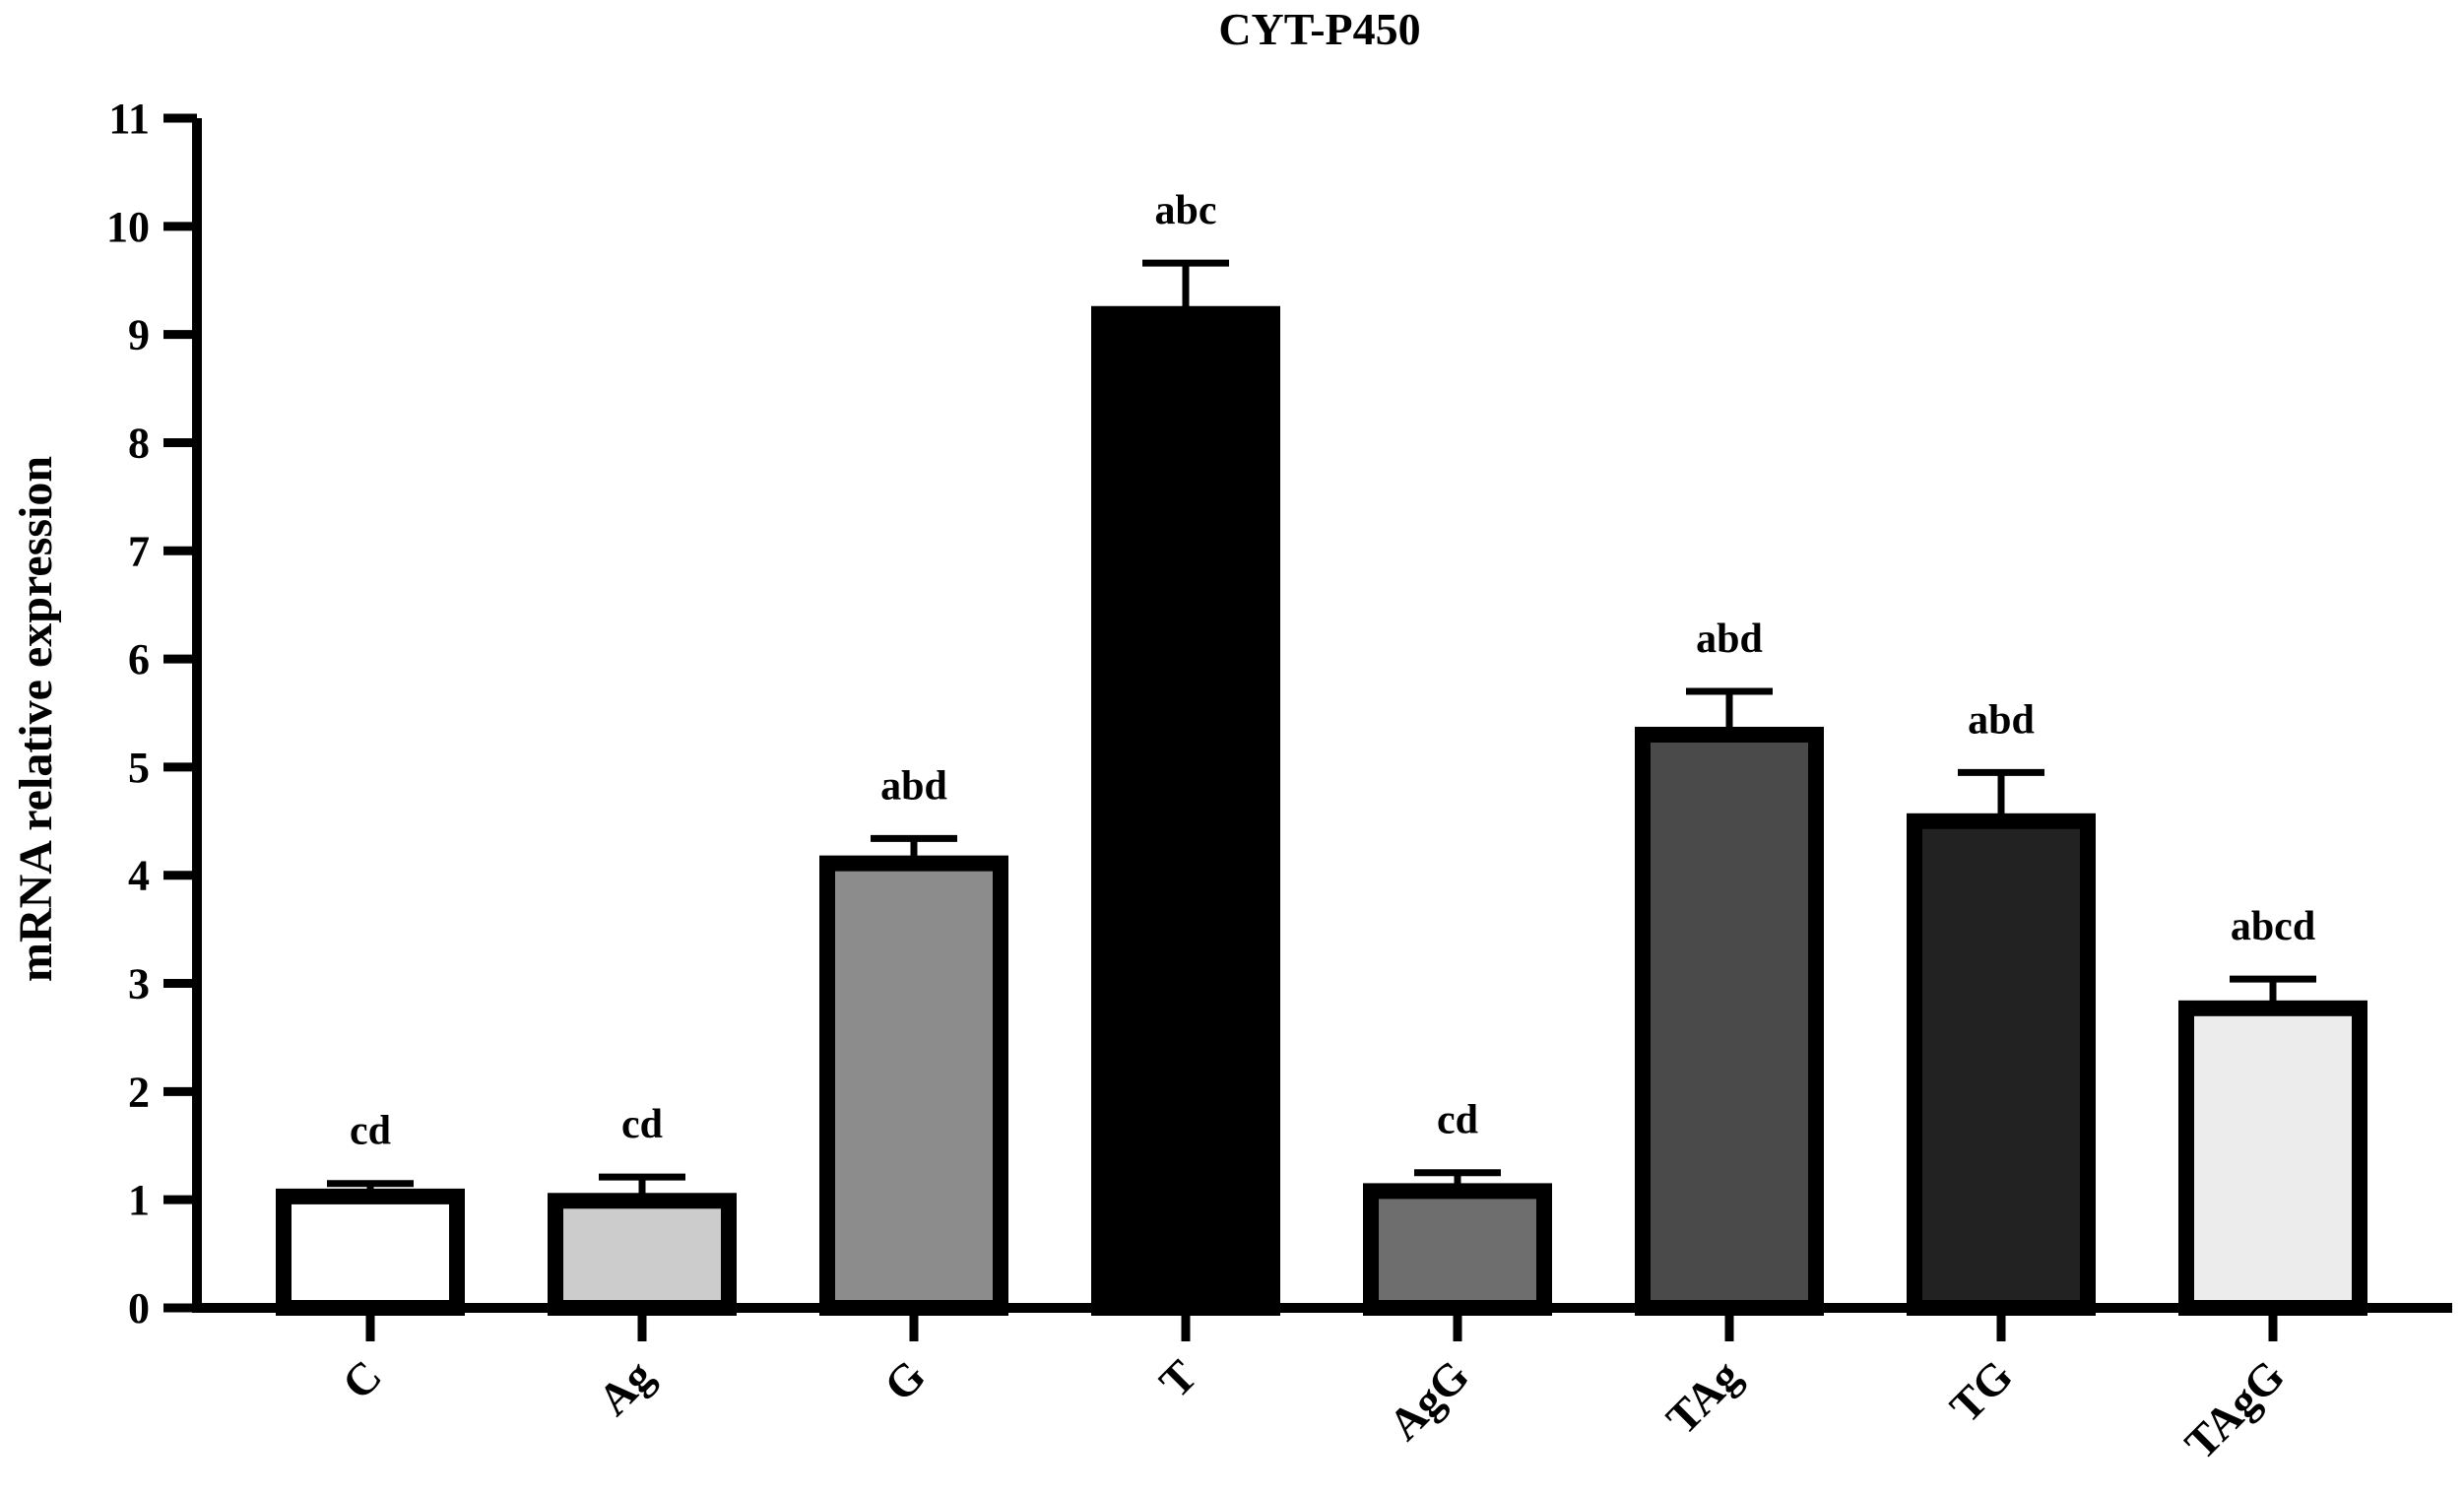 The image size is (2464, 1495). What do you see at coordinates (139, 768) in the screenshot?
I see `y-tick-label: 5` at bounding box center [139, 768].